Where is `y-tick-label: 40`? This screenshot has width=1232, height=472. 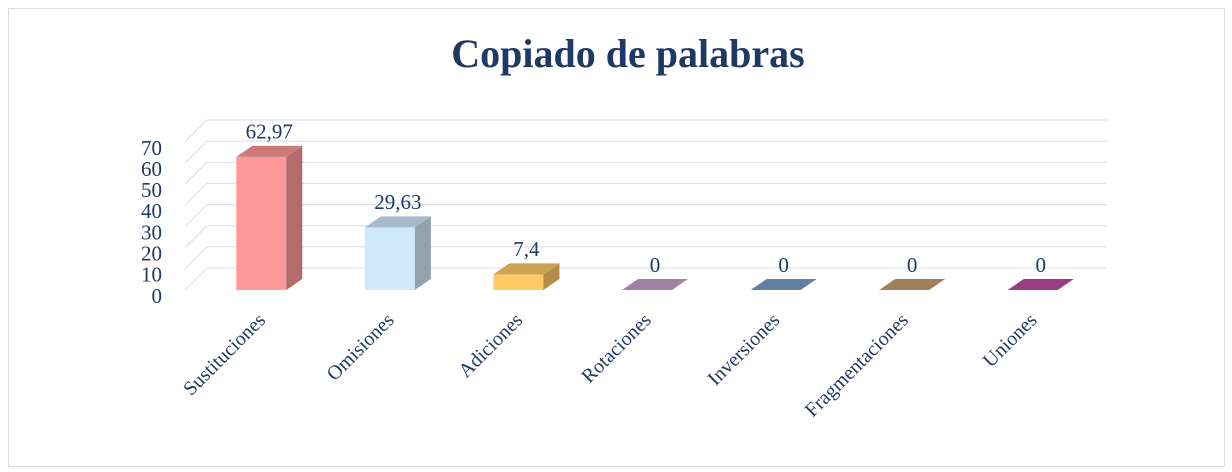 y-tick-label: 40 is located at coordinates (151, 211).